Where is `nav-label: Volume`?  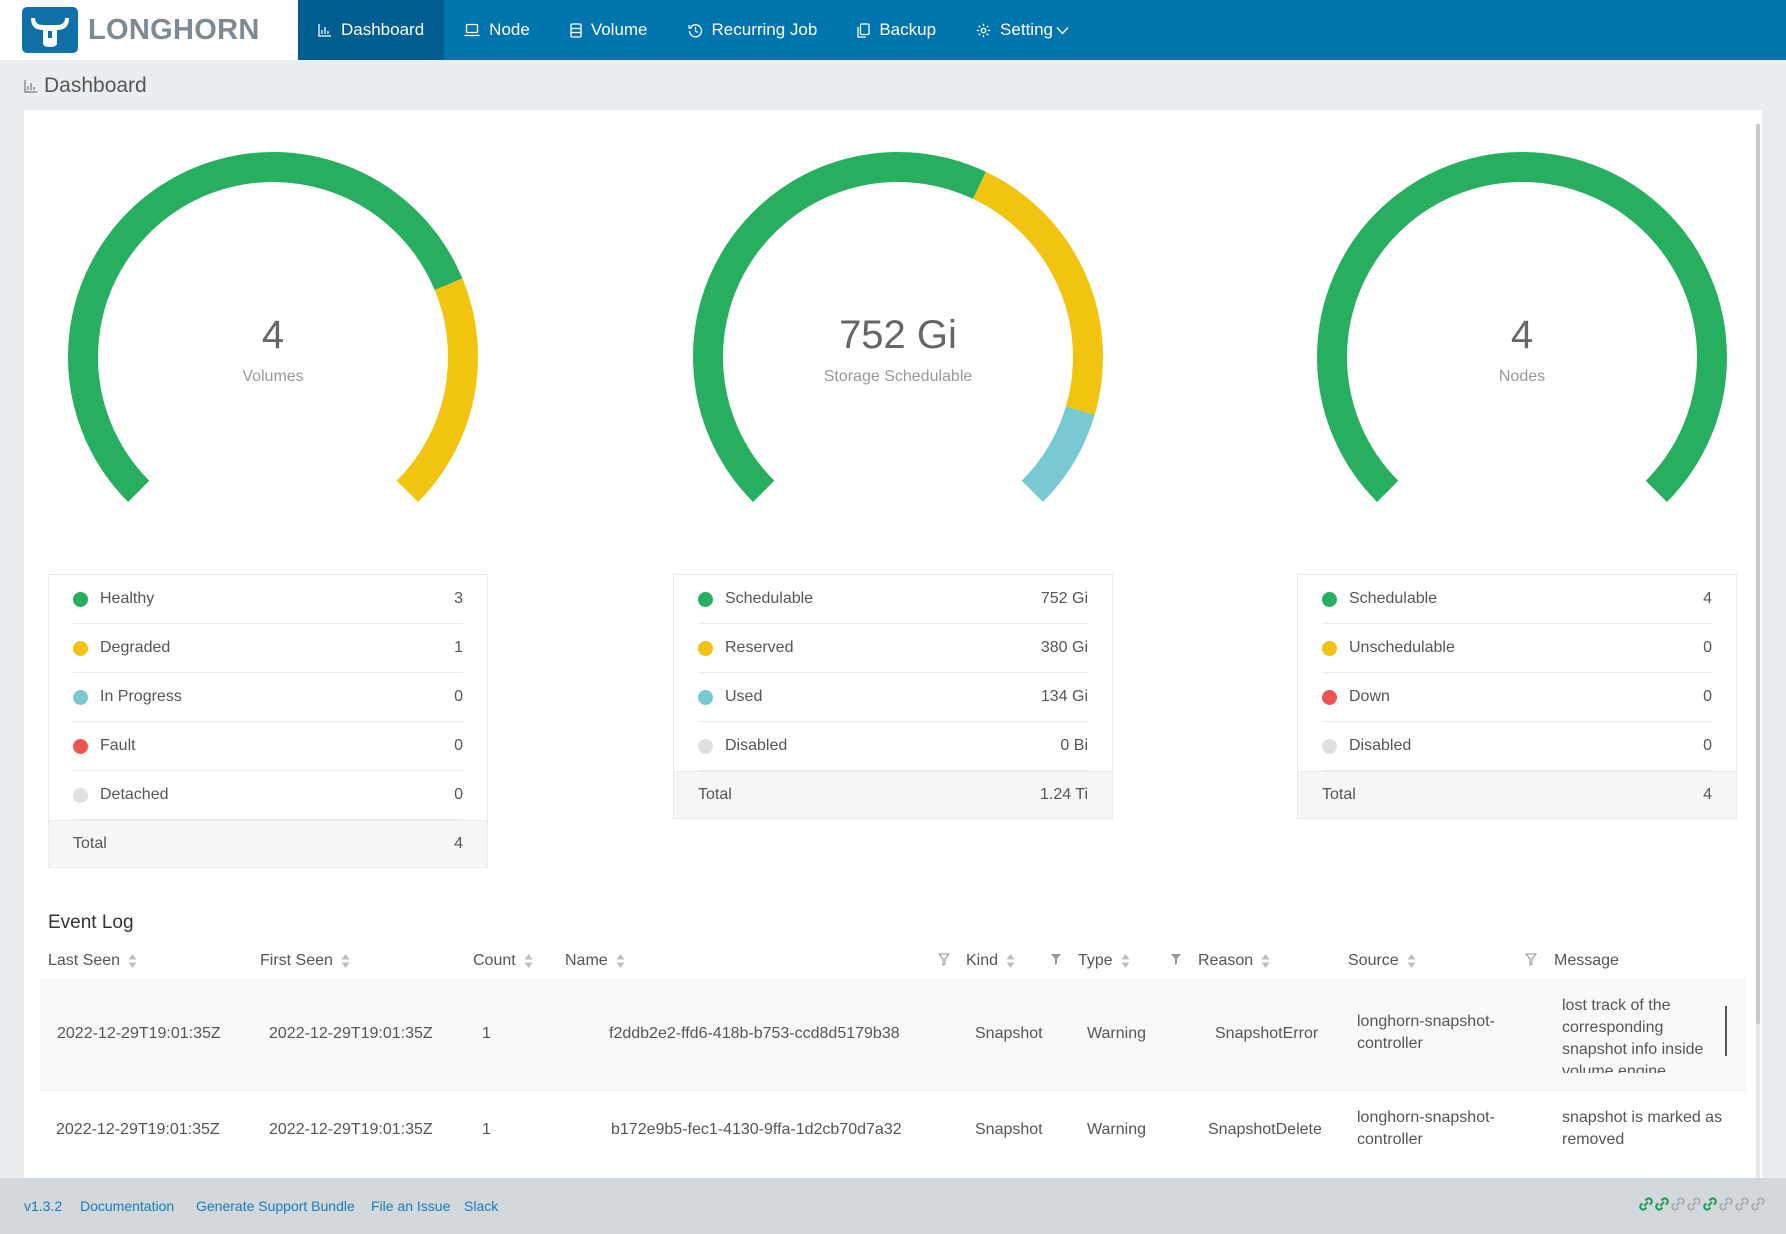 nav-label: Volume is located at coordinates (619, 29).